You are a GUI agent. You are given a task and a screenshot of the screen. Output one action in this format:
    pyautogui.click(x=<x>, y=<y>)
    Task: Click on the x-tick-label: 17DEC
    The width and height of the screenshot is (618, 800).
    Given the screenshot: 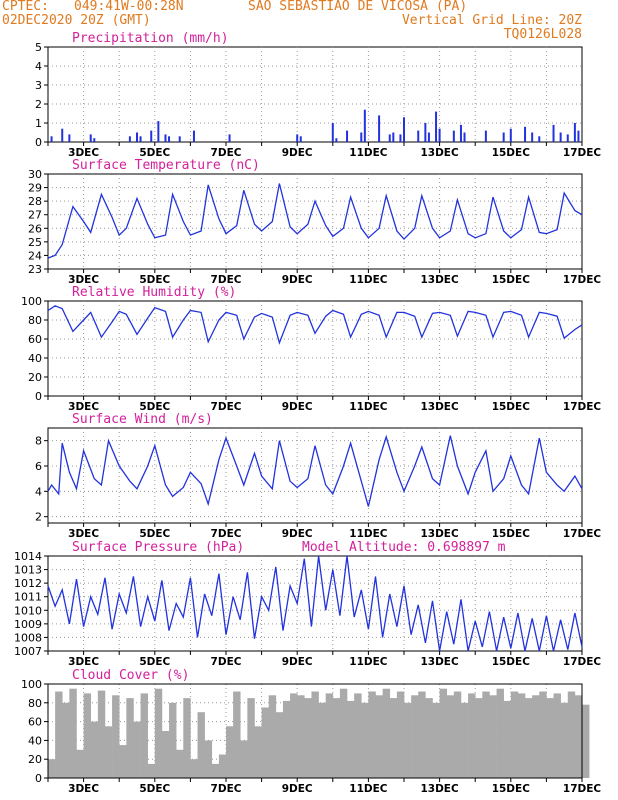 What is the action you would take?
    pyautogui.click(x=582, y=662)
    